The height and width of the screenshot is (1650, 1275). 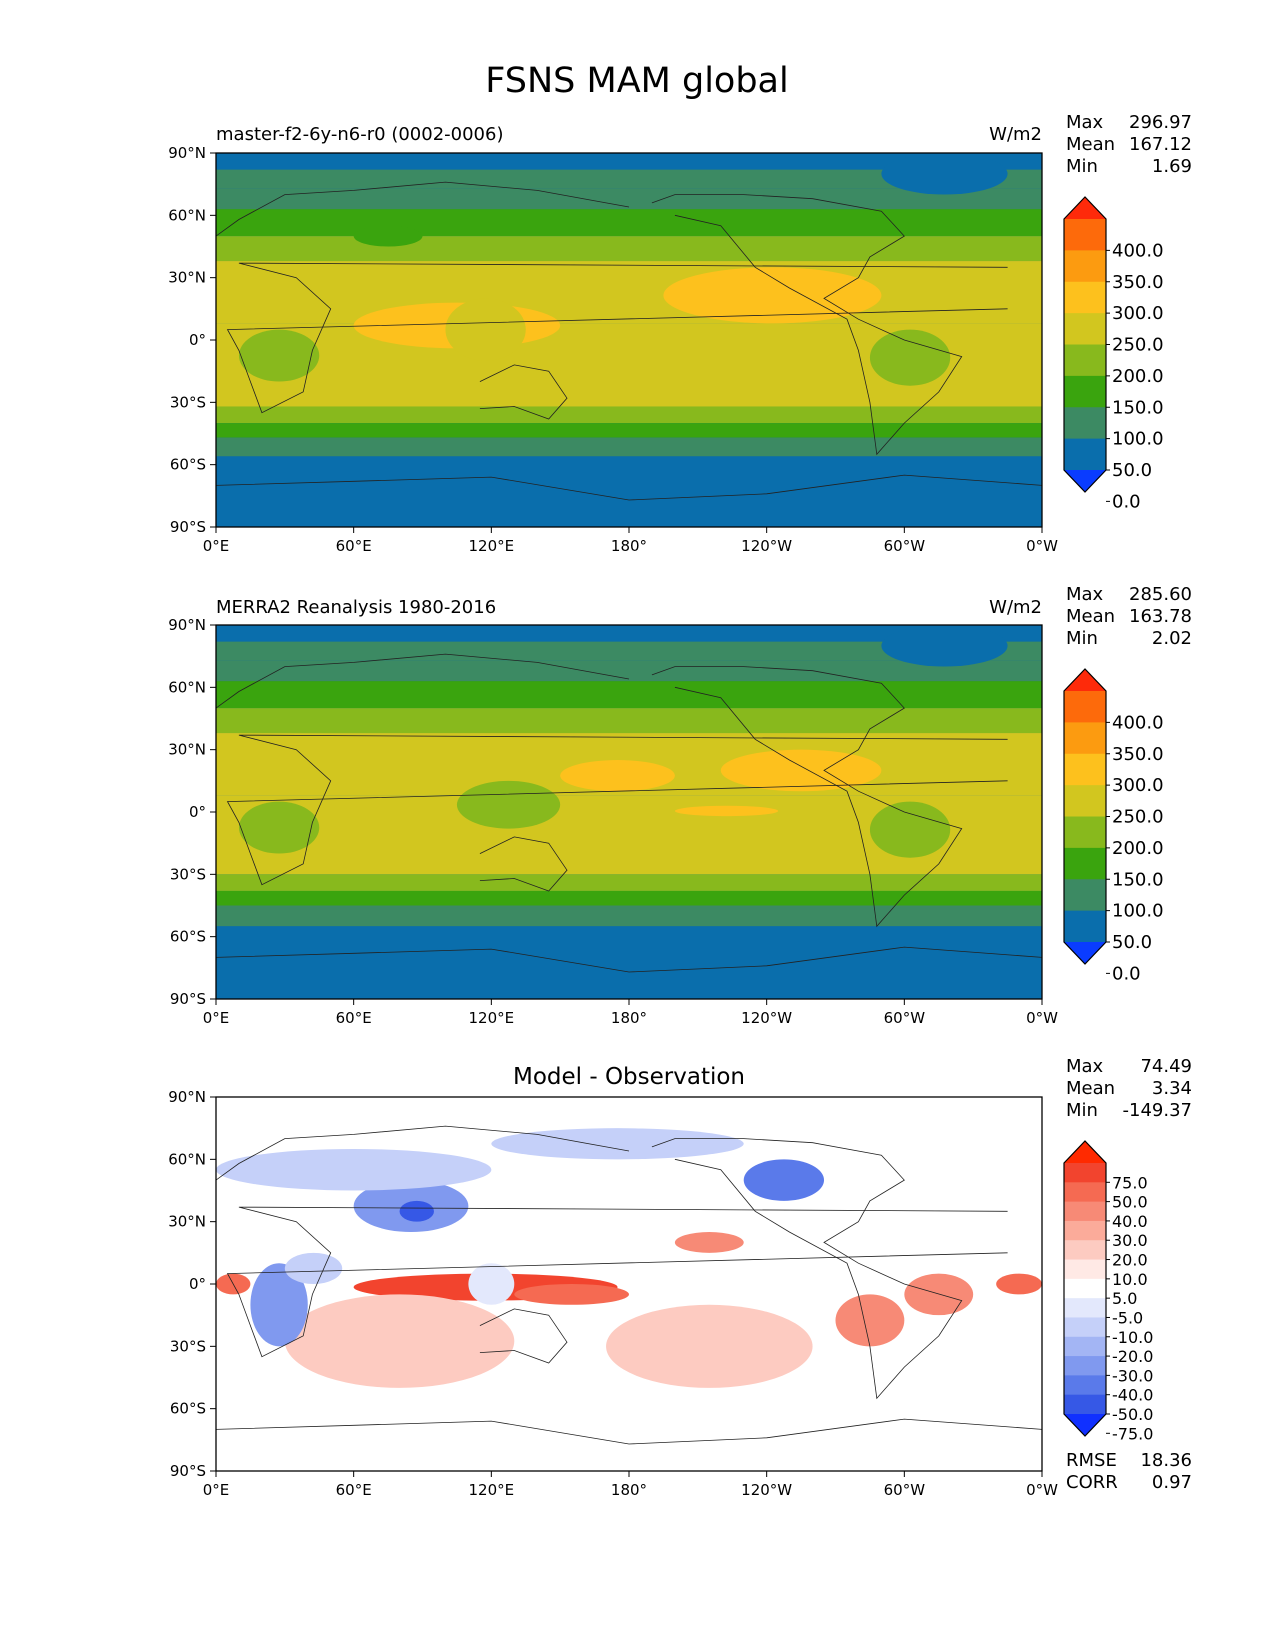 What do you see at coordinates (1138, 911) in the screenshot?
I see `colorbar-label: 100.0` at bounding box center [1138, 911].